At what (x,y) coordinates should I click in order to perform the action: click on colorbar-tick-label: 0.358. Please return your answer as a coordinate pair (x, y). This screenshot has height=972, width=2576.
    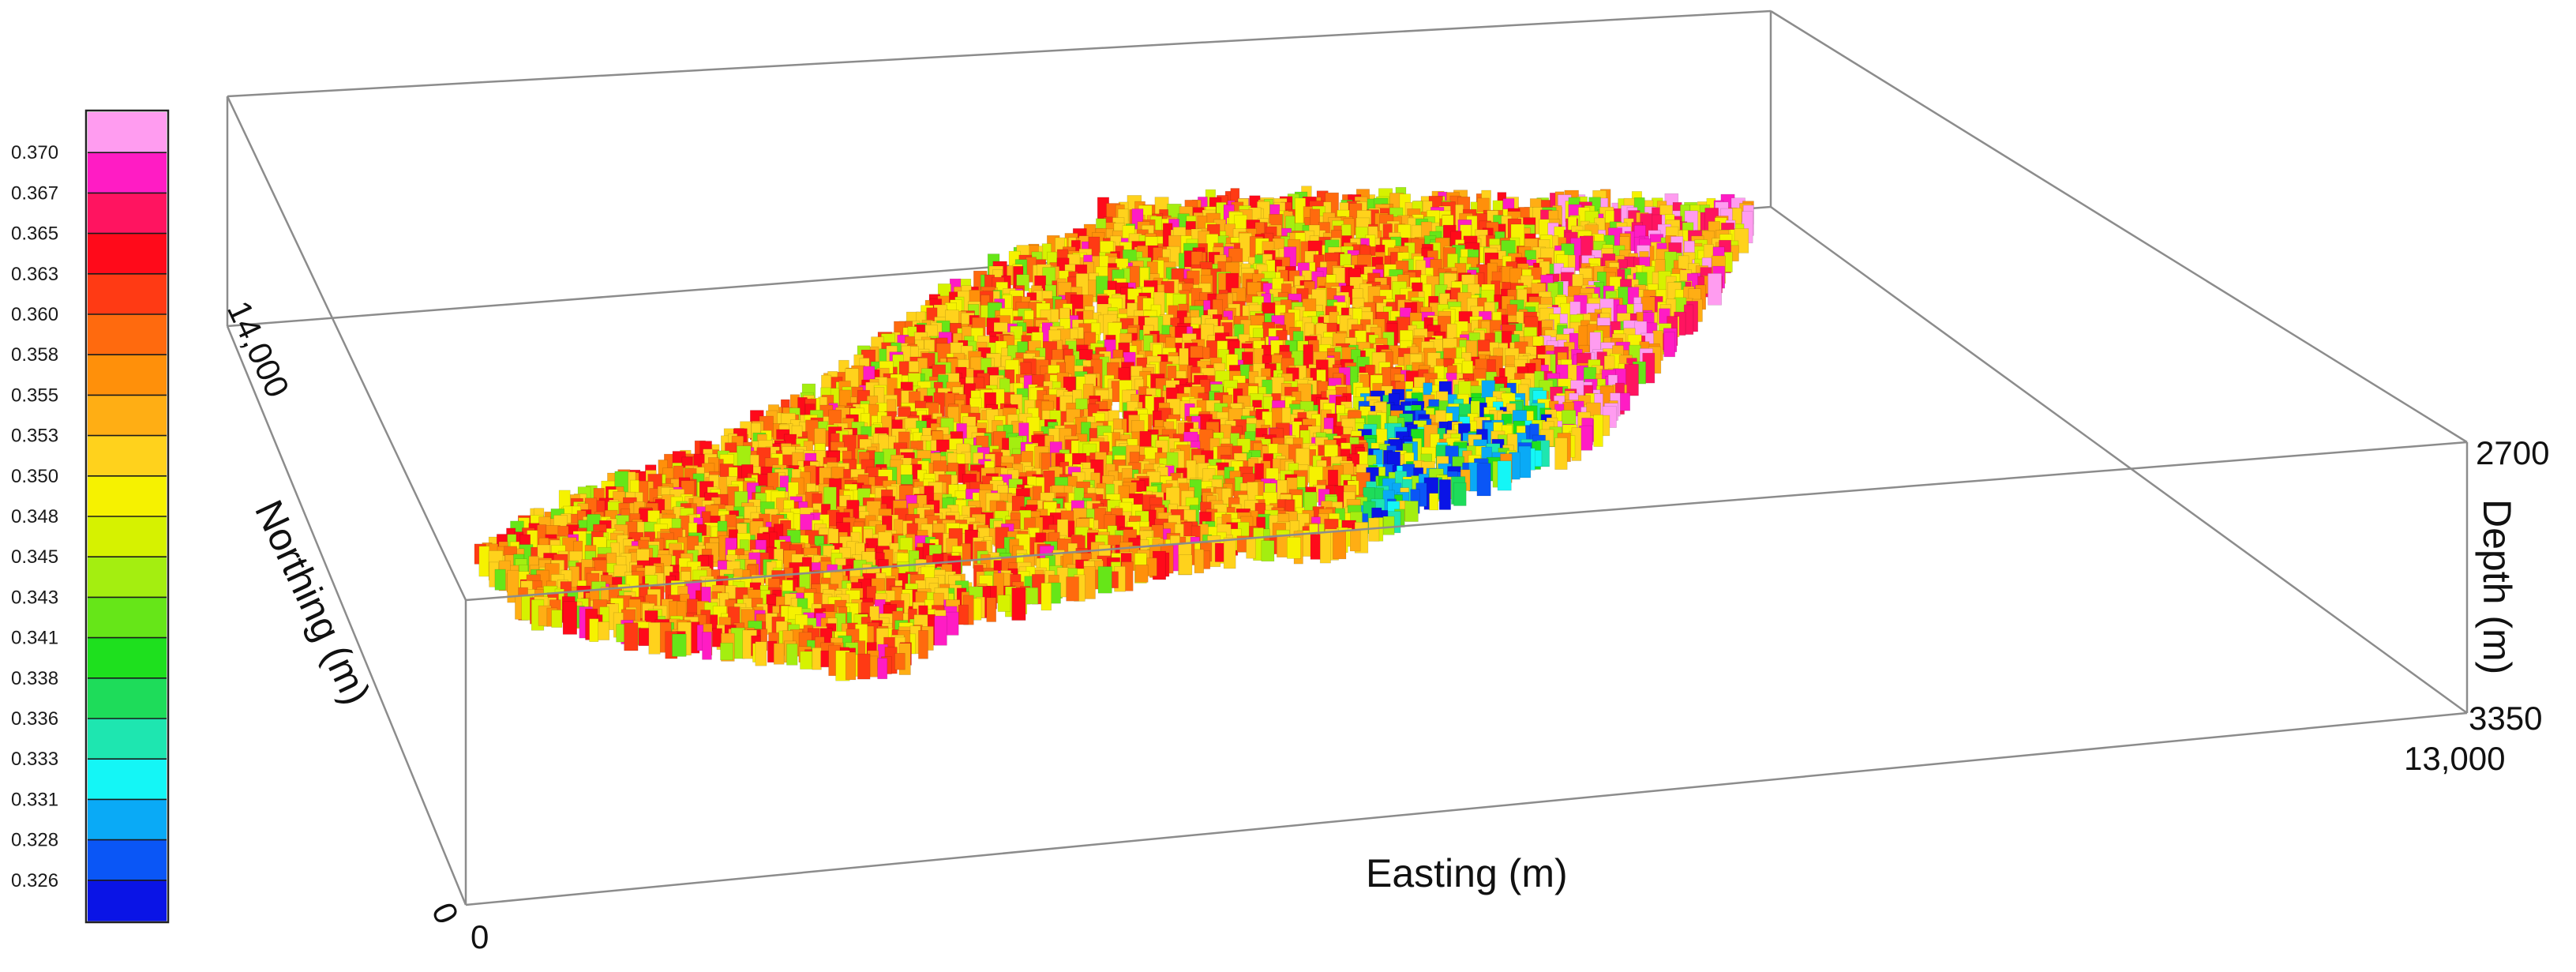
    Looking at the image, I should click on (34, 355).